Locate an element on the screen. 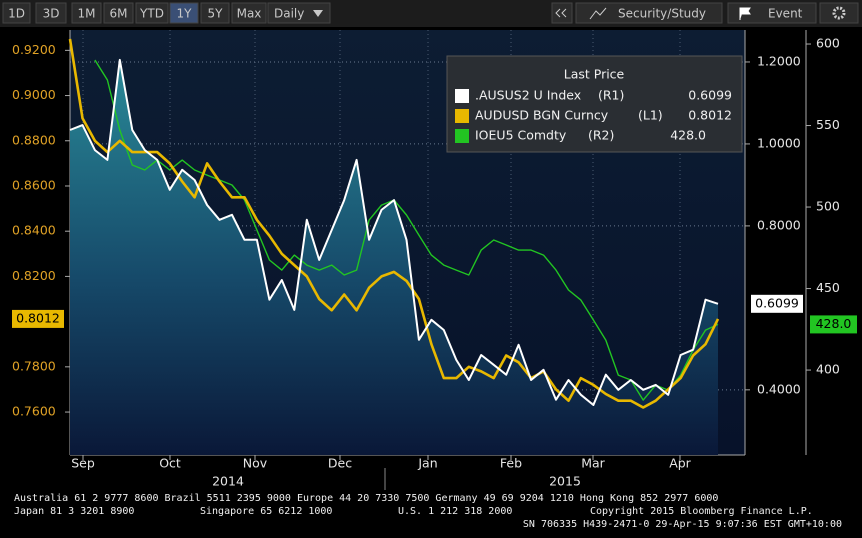 The height and width of the screenshot is (538, 862). last-price-tag-label: 0.8012 is located at coordinates (38, 317).